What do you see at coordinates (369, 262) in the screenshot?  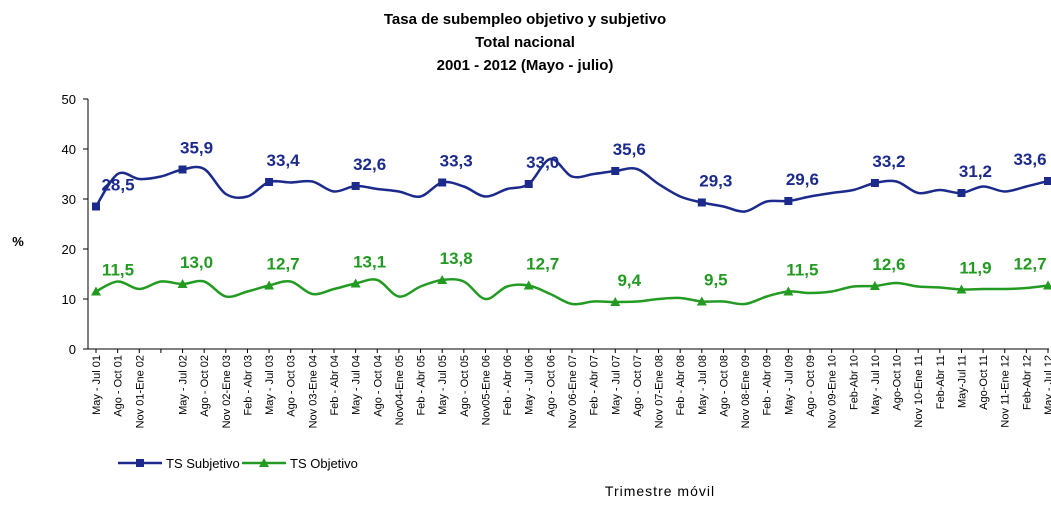 I see `data-label: 13,1` at bounding box center [369, 262].